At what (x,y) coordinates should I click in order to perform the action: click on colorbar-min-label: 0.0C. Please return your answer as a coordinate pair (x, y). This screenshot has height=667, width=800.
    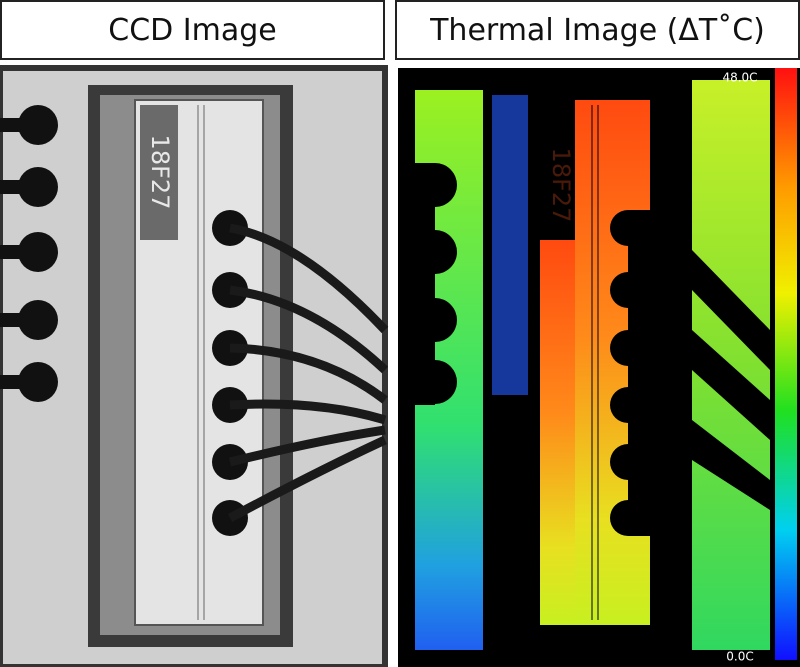
    Looking at the image, I should click on (739, 657).